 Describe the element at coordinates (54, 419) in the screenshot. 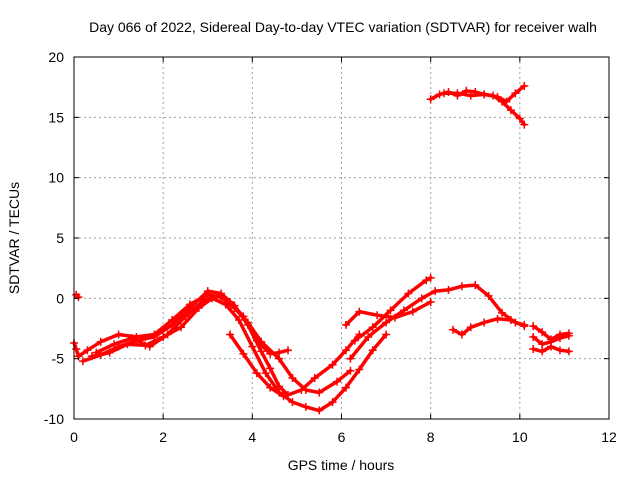

I see `y-tick-label: -10` at that location.